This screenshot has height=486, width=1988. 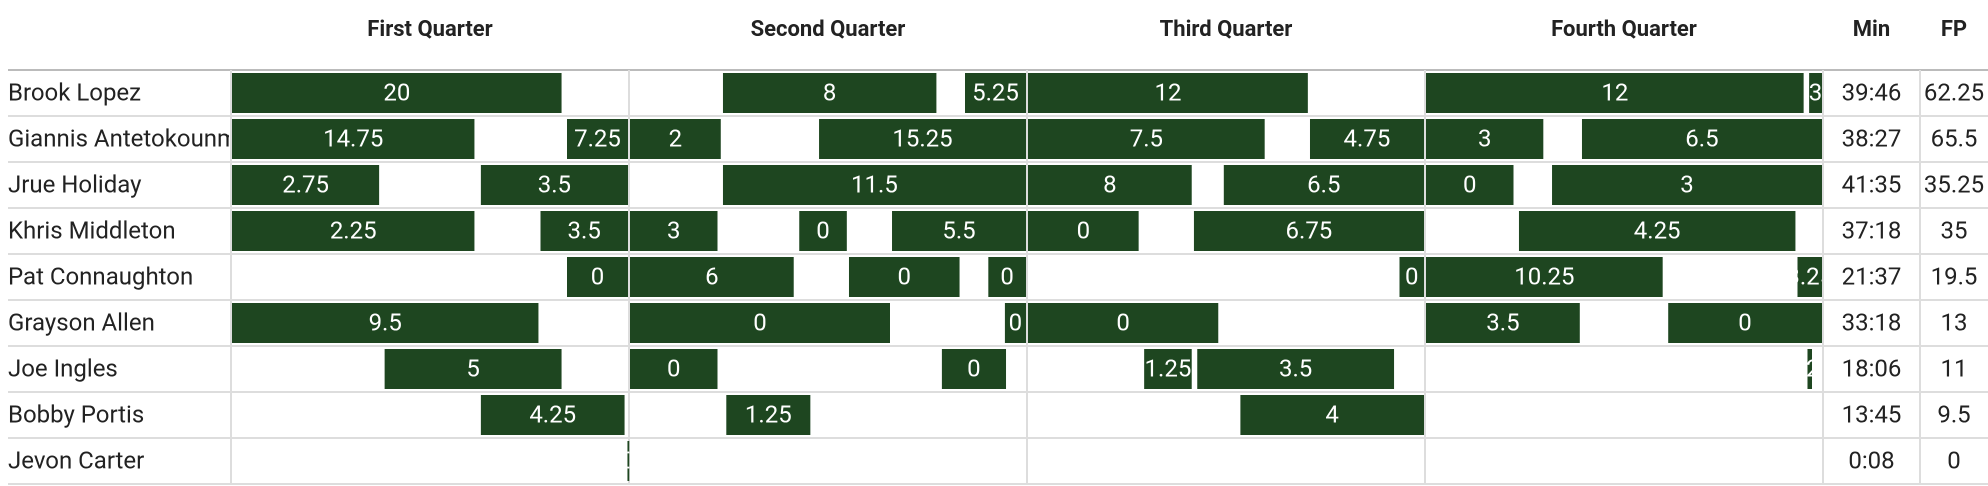 What do you see at coordinates (1954, 368) in the screenshot?
I see `fantasy-points: 11` at bounding box center [1954, 368].